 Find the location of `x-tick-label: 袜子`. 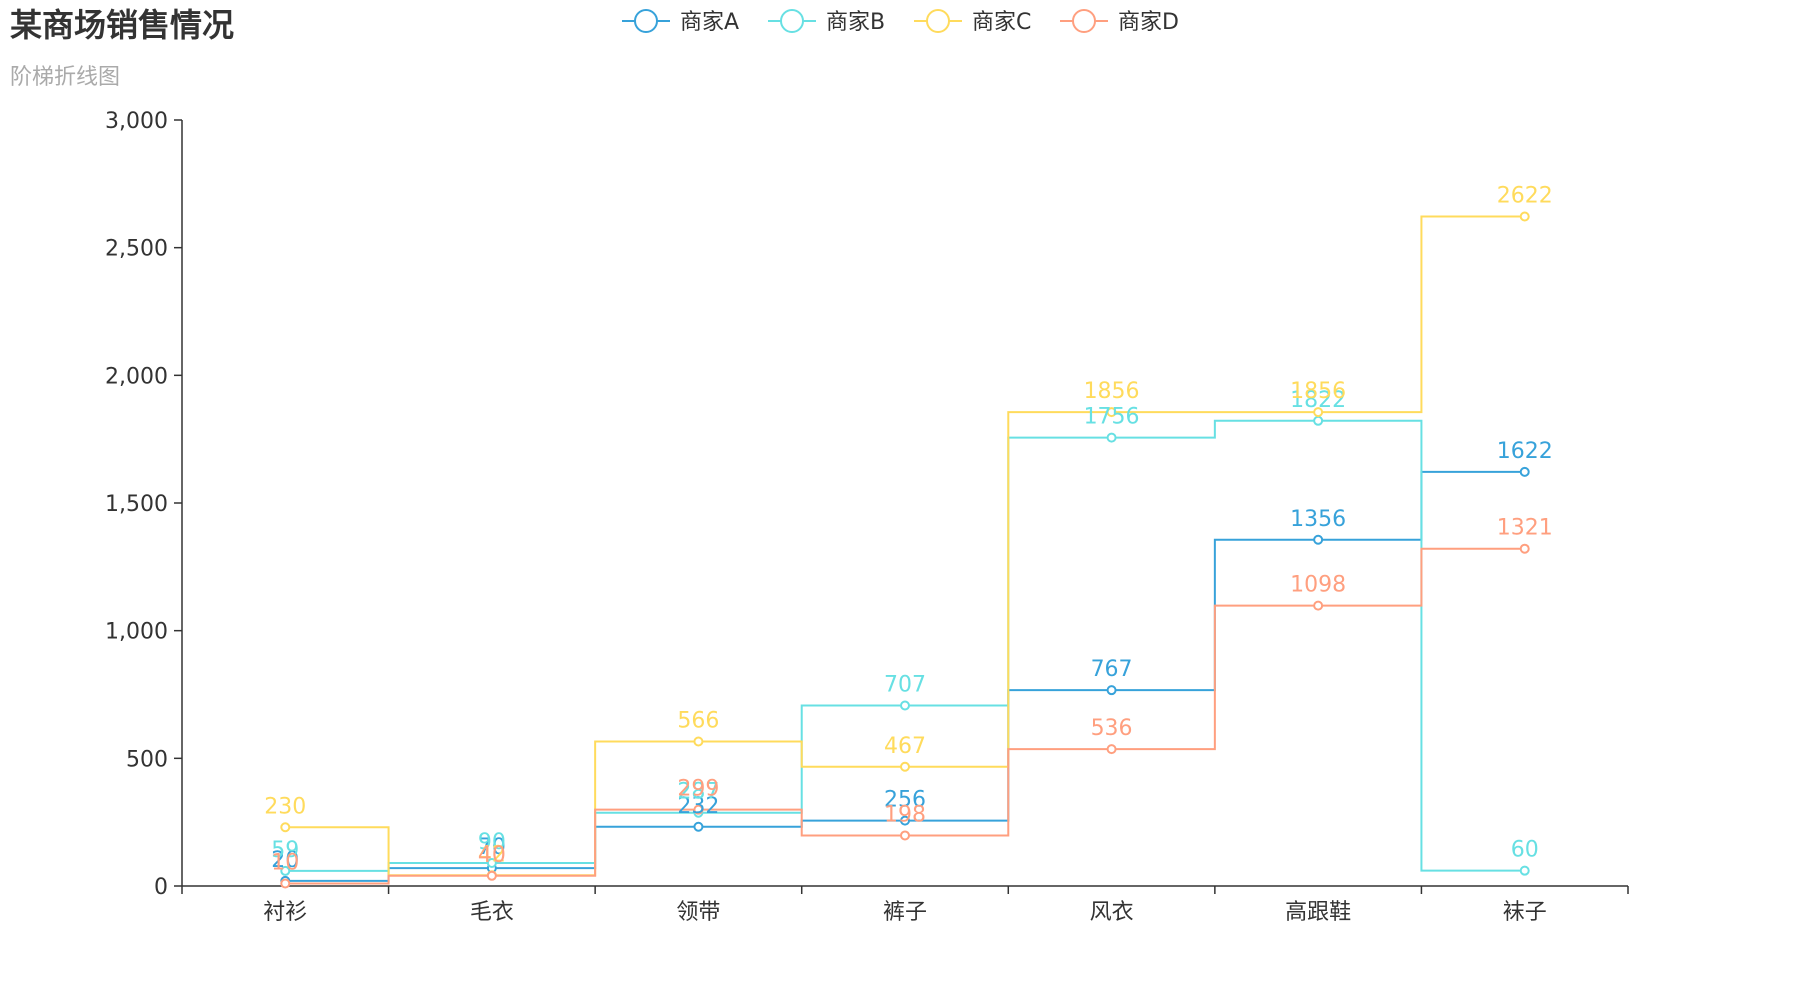

x-tick-label: 袜子 is located at coordinates (1525, 912).